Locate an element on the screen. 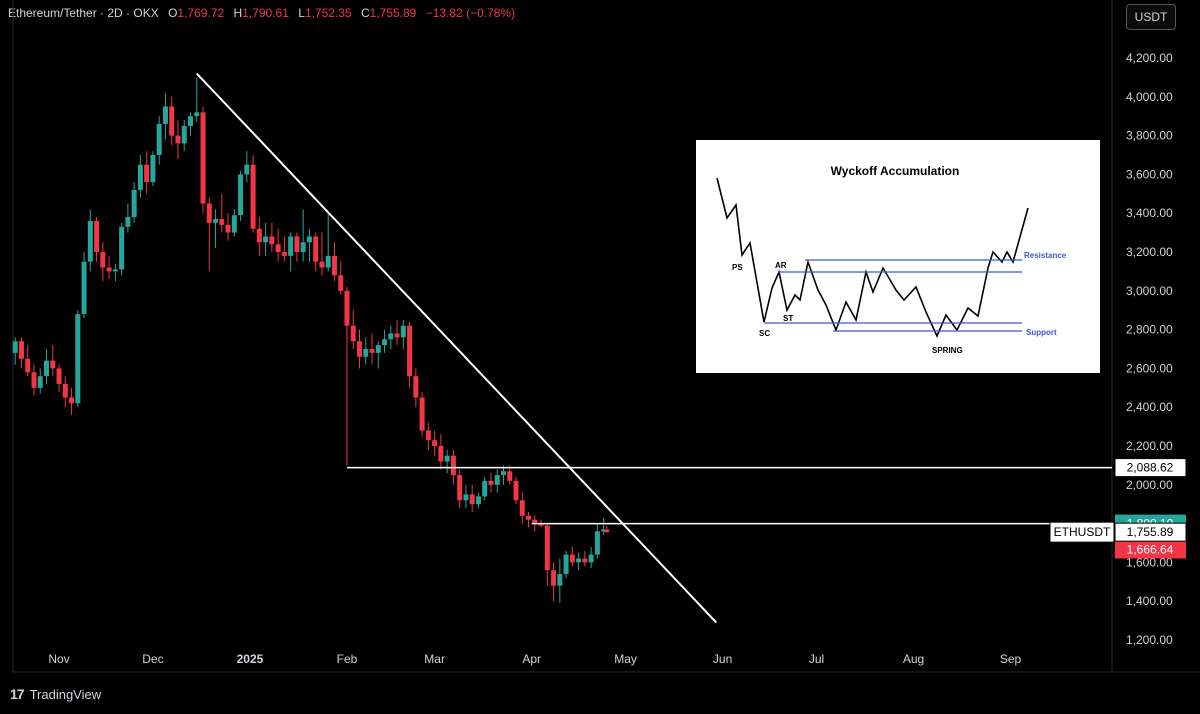 Image resolution: width=1200 pixels, height=714 pixels. tradingview-logo: 17 TradingView is located at coordinates (55, 694).